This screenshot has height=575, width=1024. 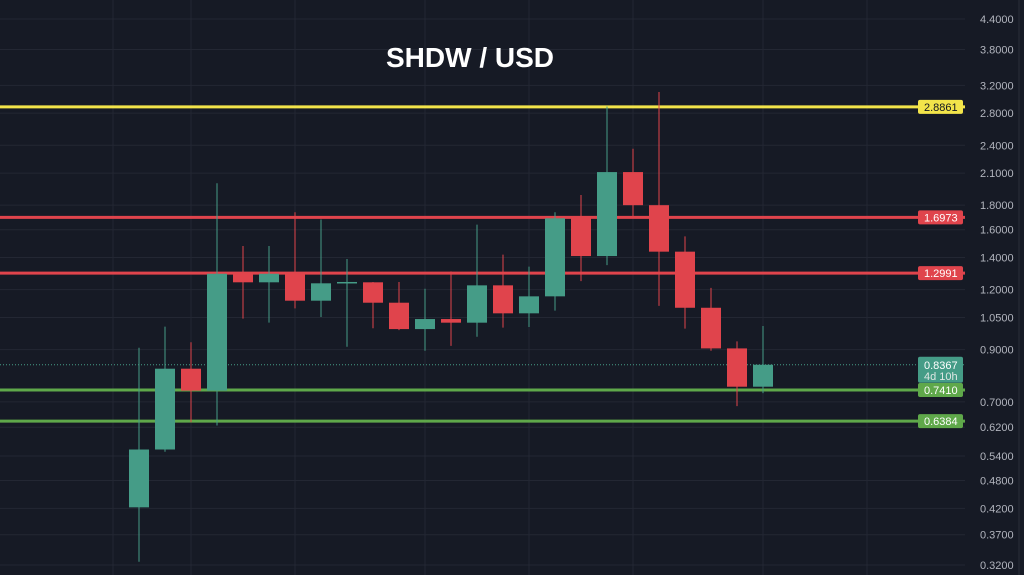 I want to click on y-tick-label: 1.2000, so click(x=997, y=291).